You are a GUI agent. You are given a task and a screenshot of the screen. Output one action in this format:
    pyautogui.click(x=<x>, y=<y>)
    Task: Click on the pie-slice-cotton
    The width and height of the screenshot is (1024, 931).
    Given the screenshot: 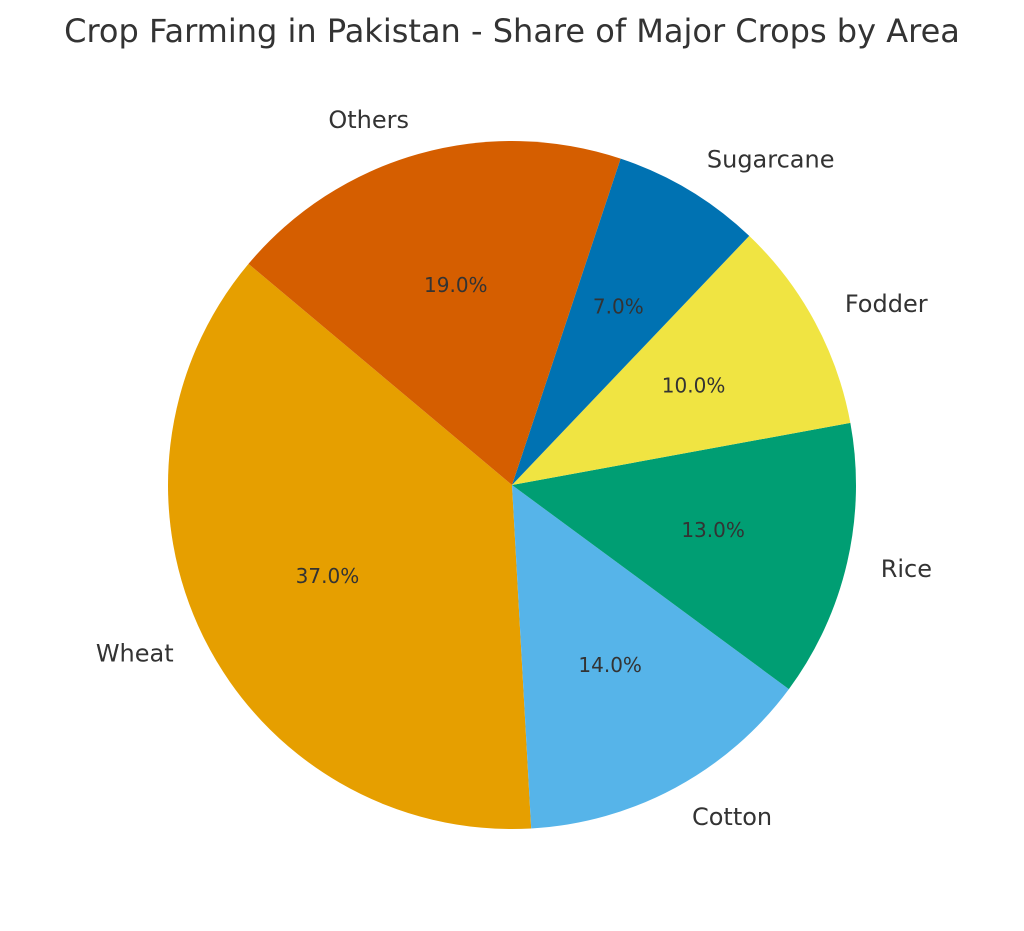 What is the action you would take?
    pyautogui.click(x=650, y=657)
    